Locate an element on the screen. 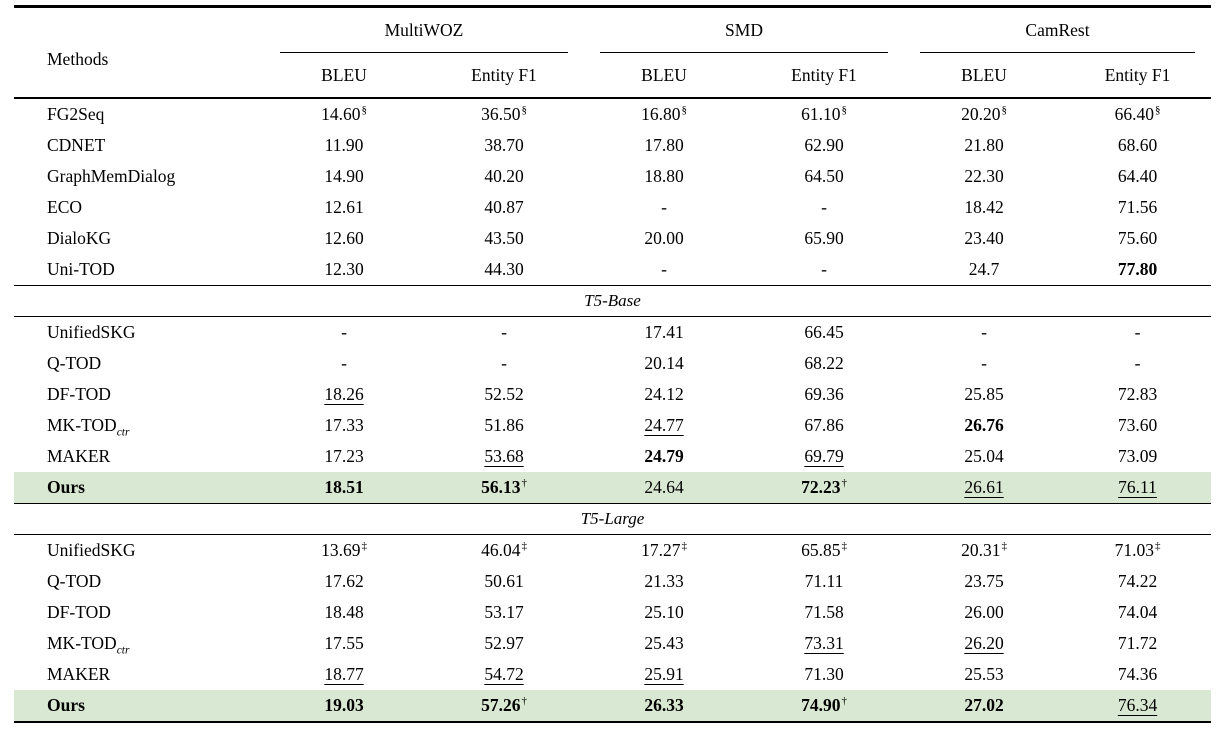  value-cell: 66.40§ is located at coordinates (1137, 114).